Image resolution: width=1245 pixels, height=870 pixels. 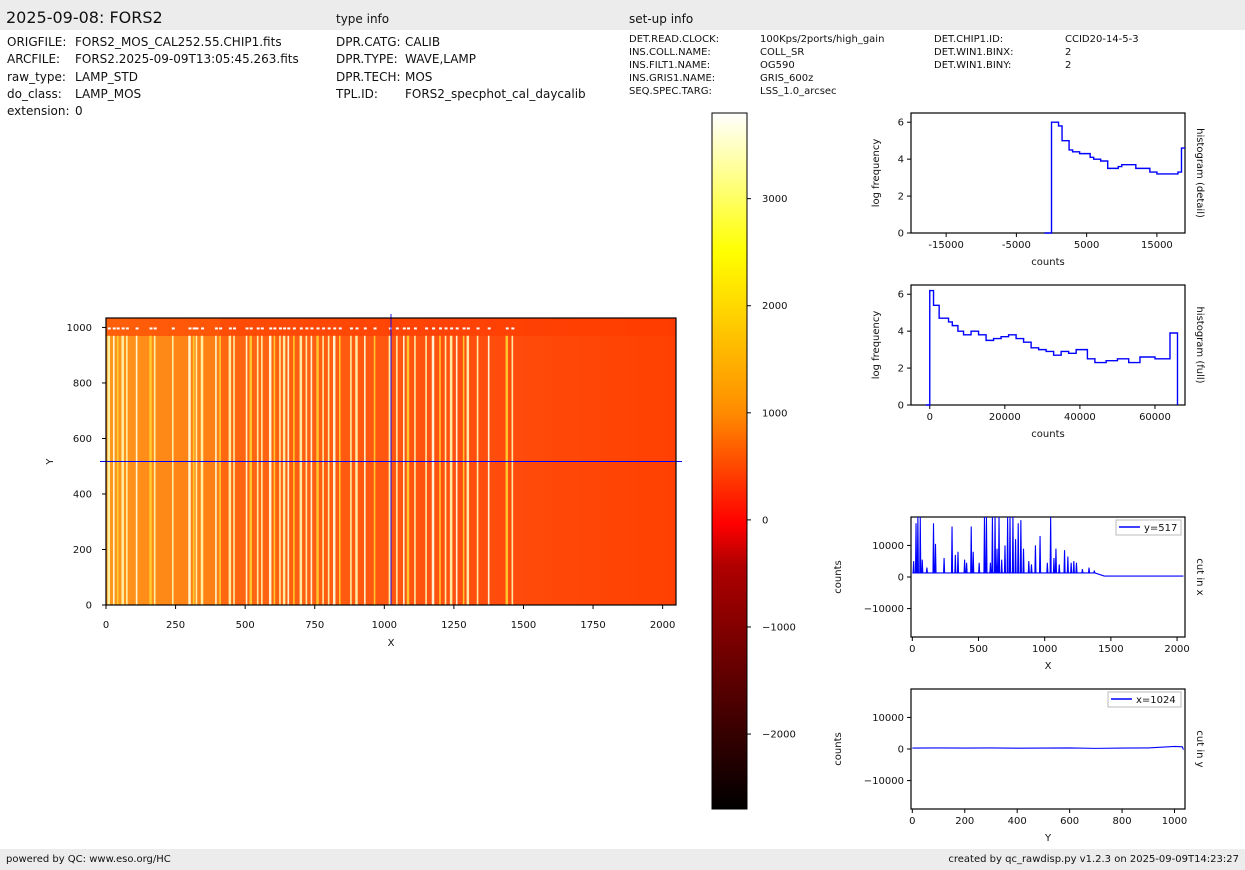 I want to click on y-tick-label: 0, so click(x=89, y=606).